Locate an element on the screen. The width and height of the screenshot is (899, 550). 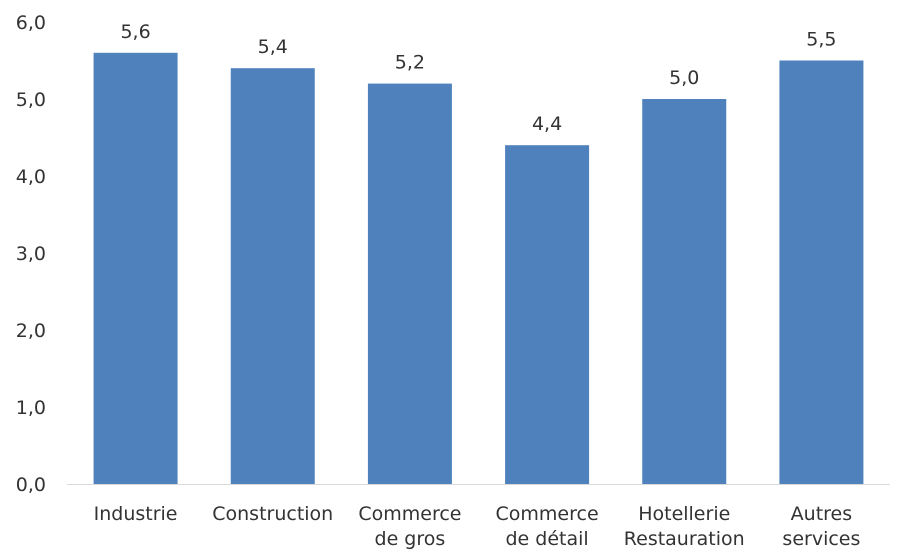
y-tick-label-0: 0,0 is located at coordinates (31, 485).